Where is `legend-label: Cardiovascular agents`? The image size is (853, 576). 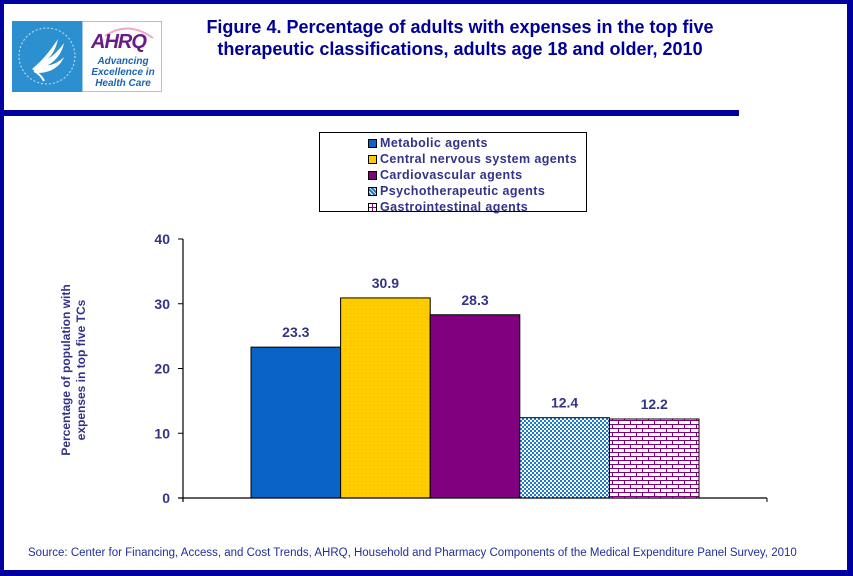
legend-label: Cardiovascular agents is located at coordinates (451, 175).